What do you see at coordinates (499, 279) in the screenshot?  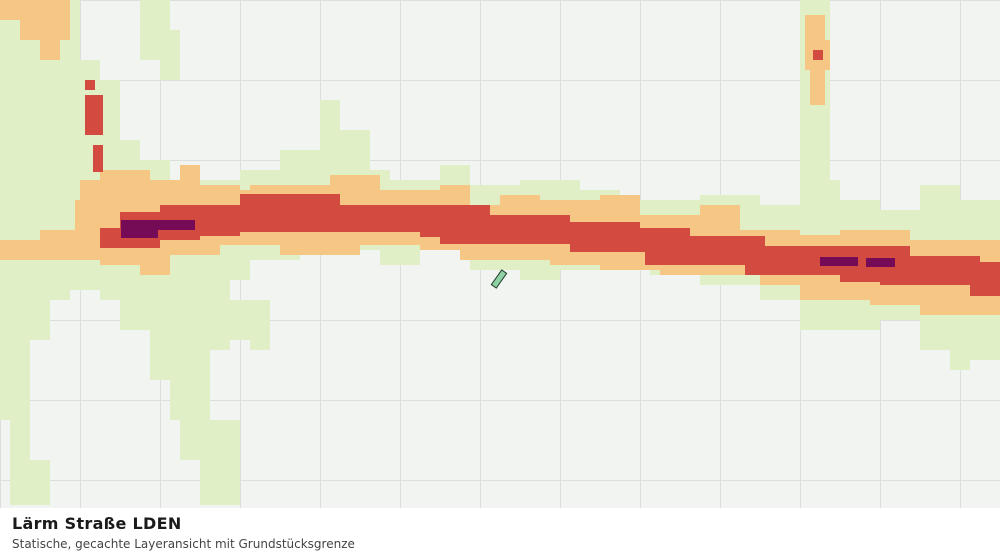 I see `parcel-boundary` at bounding box center [499, 279].